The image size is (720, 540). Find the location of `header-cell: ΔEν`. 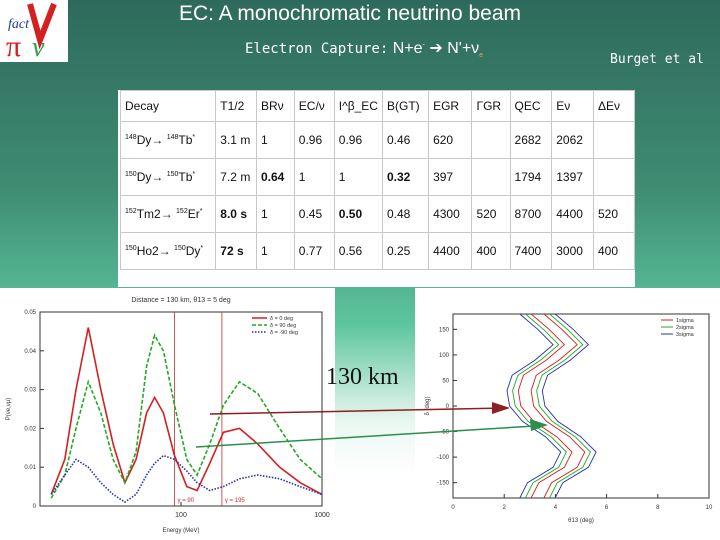

header-cell: ΔEν is located at coordinates (614, 106).